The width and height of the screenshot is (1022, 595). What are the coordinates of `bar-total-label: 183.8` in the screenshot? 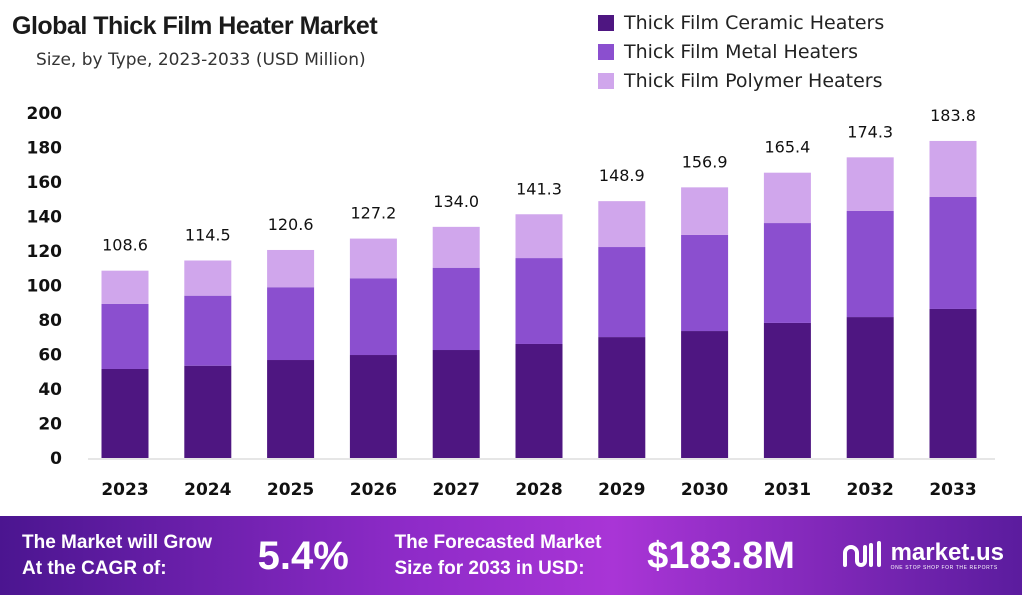 It's located at (953, 115).